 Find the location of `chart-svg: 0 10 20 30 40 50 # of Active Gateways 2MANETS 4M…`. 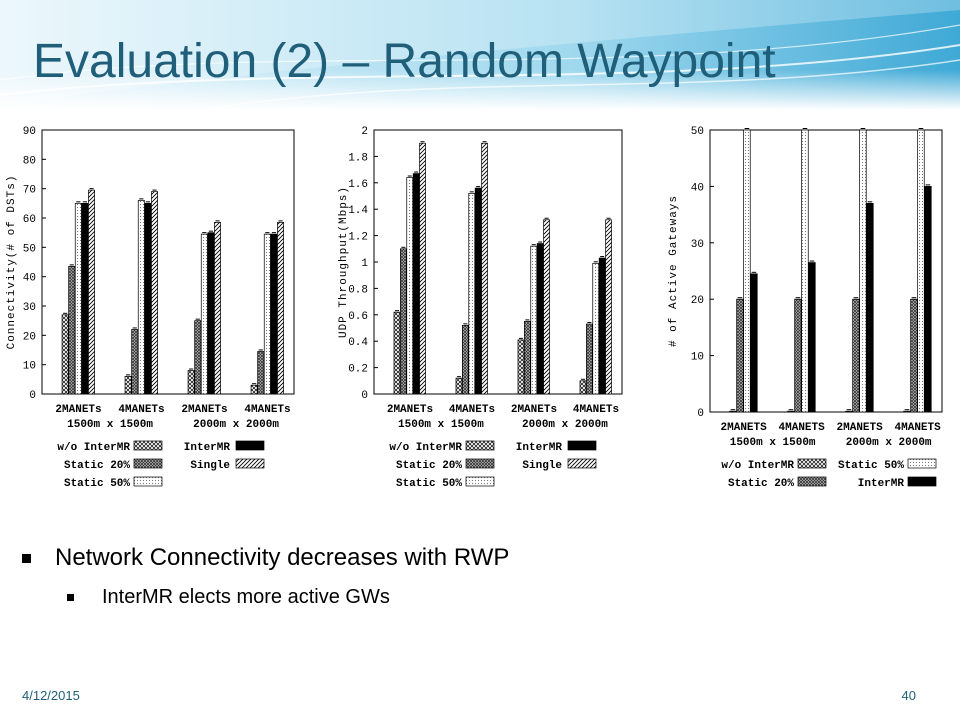

chart-svg: 0 10 20 30 40 50 # of Active Gateways 2MANETS 4M… is located at coordinates (805, 308).